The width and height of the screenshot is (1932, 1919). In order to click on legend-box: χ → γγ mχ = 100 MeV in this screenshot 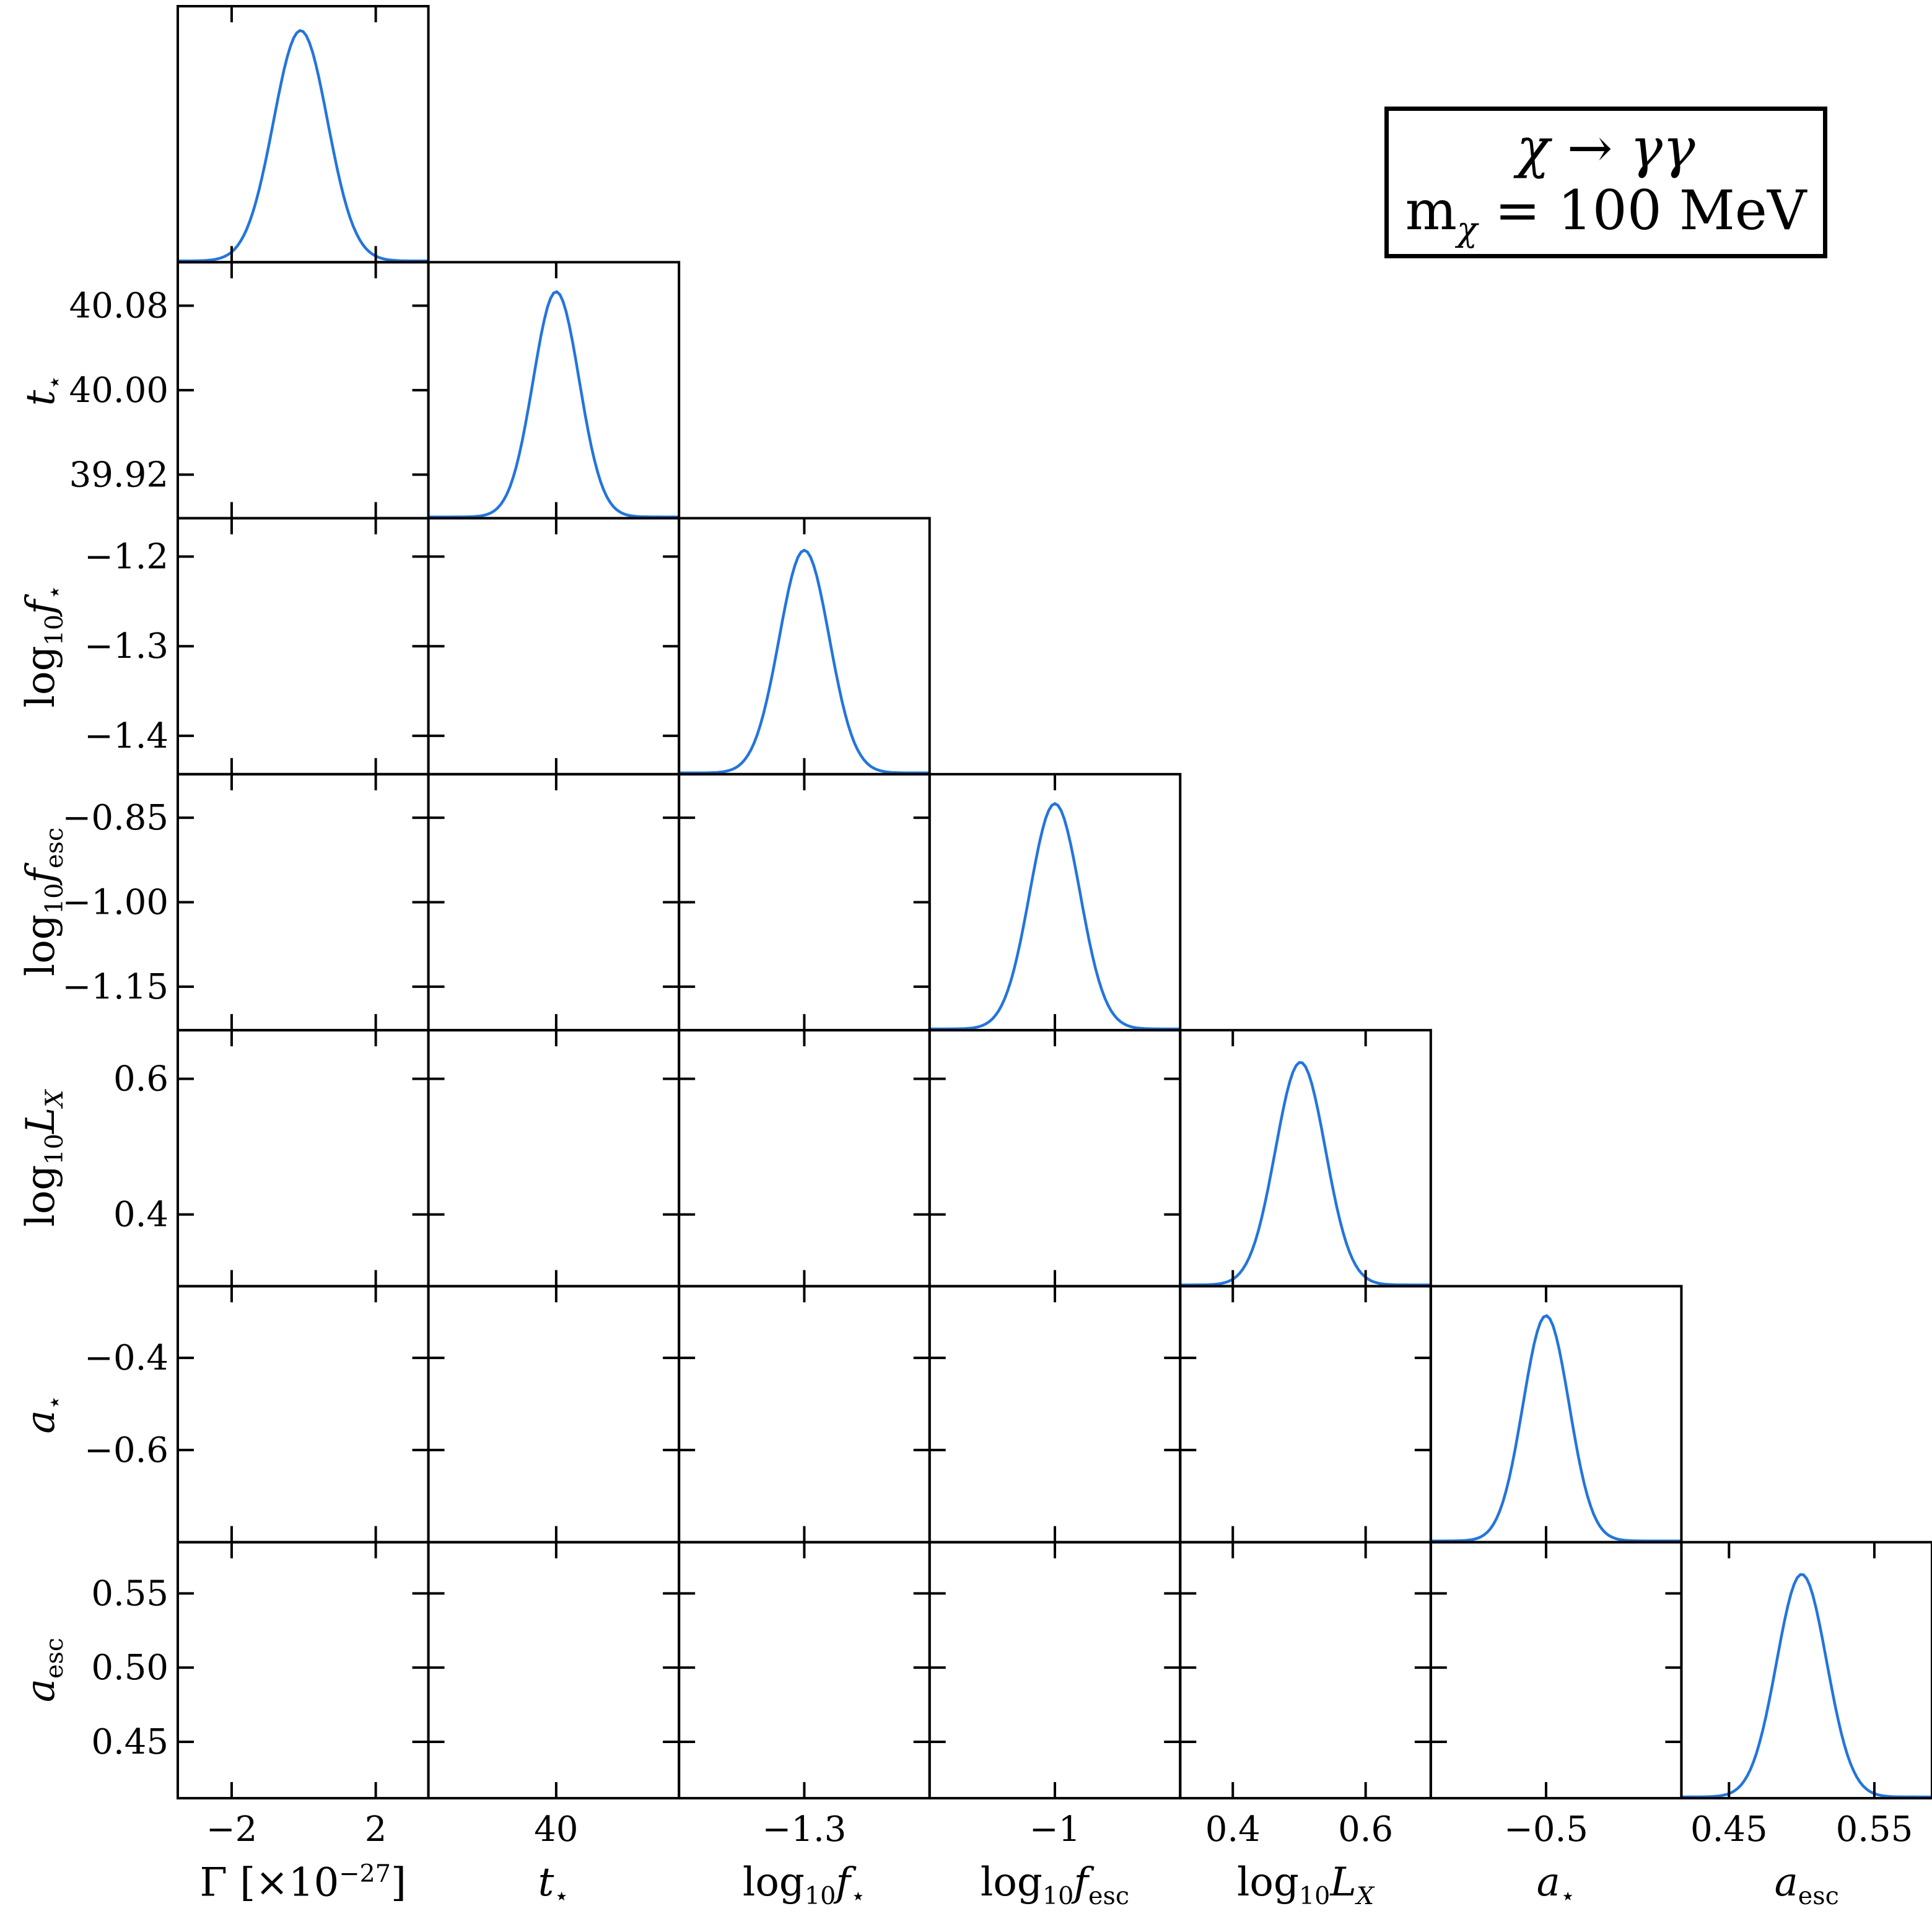, I will do `click(1605, 182)`.